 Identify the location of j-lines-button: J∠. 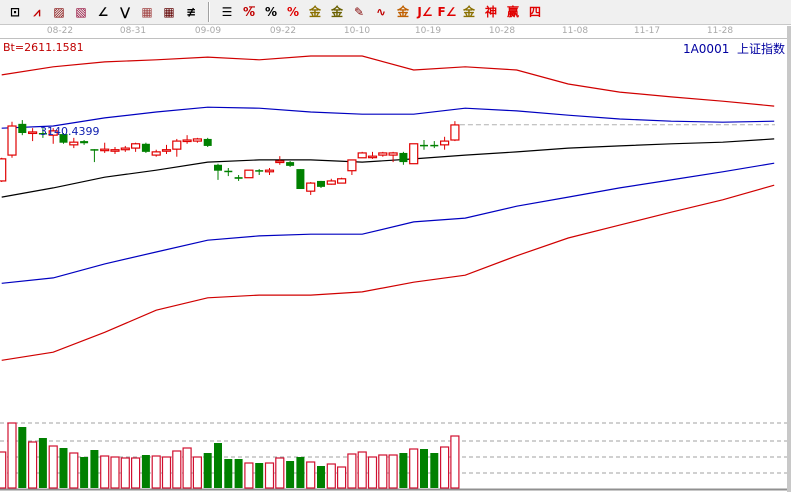
(425, 12).